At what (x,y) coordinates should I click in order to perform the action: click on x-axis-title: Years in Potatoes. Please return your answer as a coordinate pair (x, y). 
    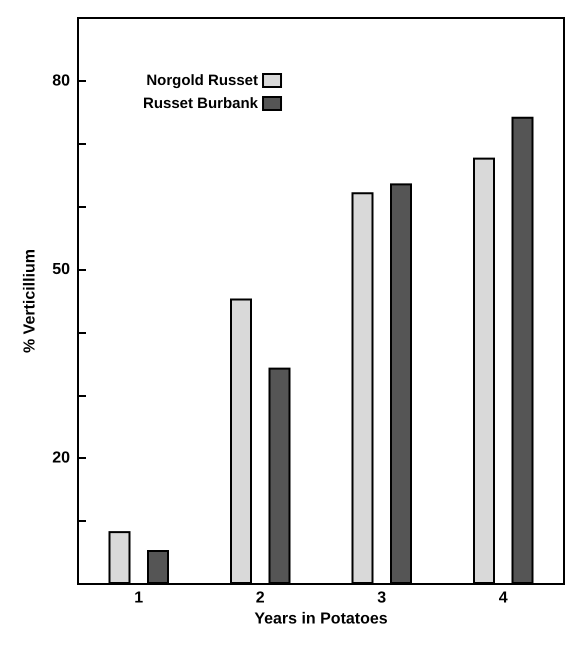
    Looking at the image, I should click on (321, 619).